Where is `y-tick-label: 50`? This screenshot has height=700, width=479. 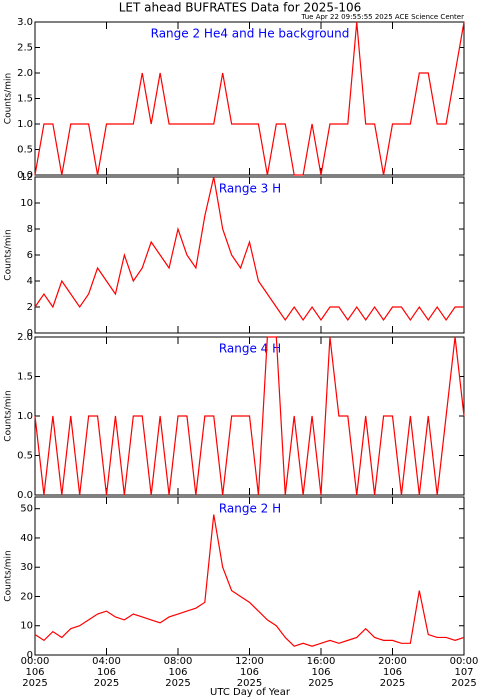
y-tick-label: 50 is located at coordinates (26, 509).